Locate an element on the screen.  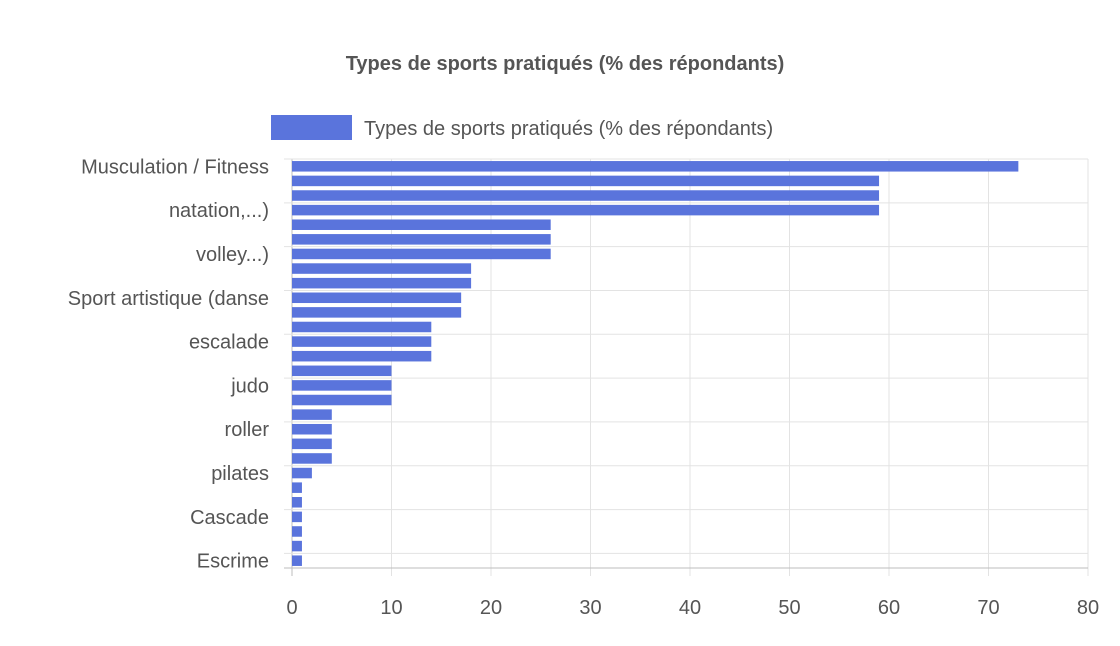
x-tick-label: 0 is located at coordinates (291, 608).